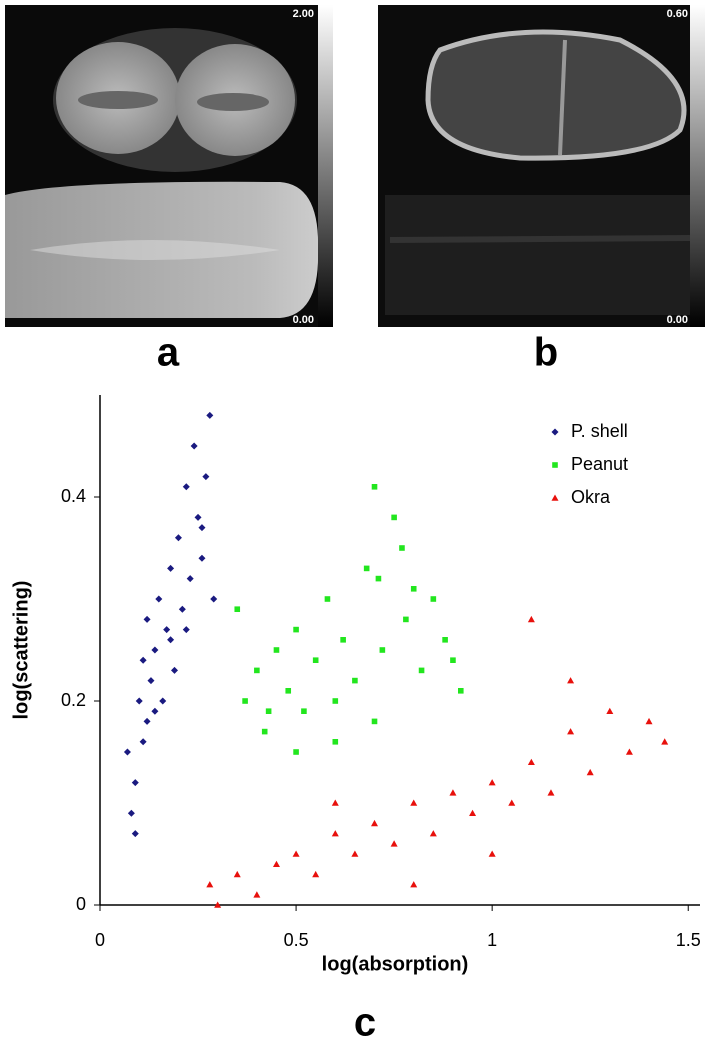  I want to click on panel-a-image: 2.00 0.00, so click(169, 166).